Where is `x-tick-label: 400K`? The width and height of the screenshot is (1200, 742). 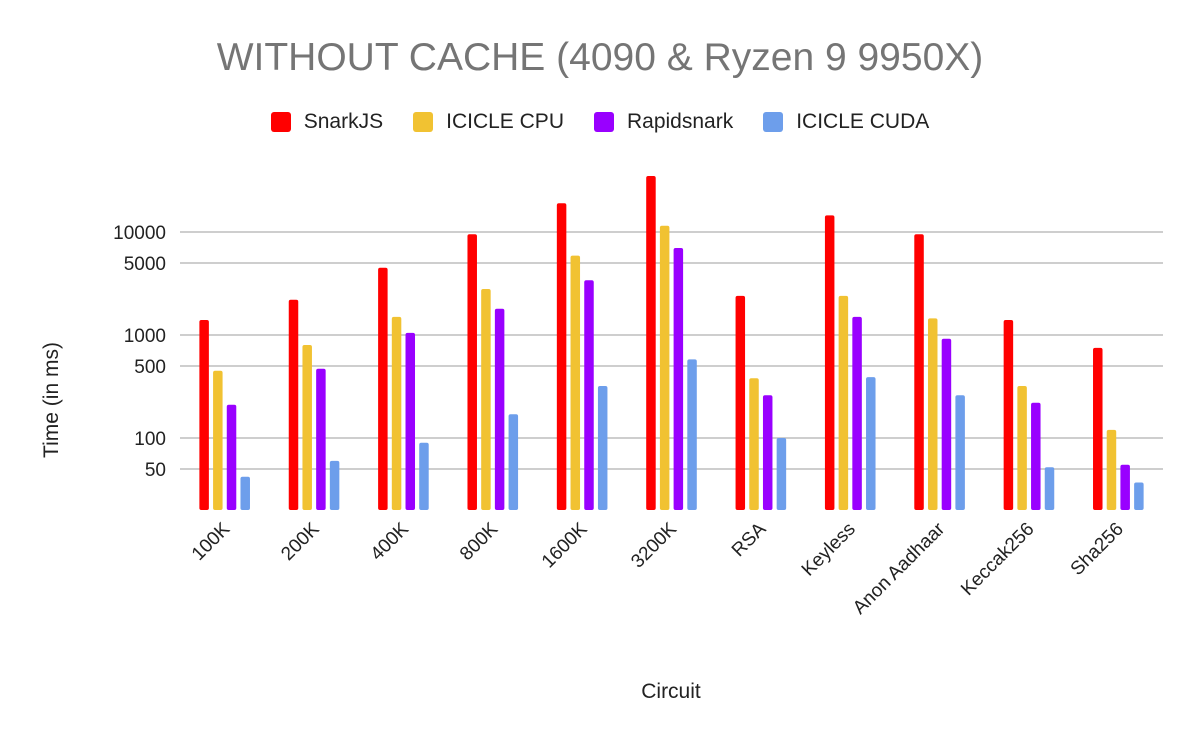
x-tick-label: 400K is located at coordinates (390, 541).